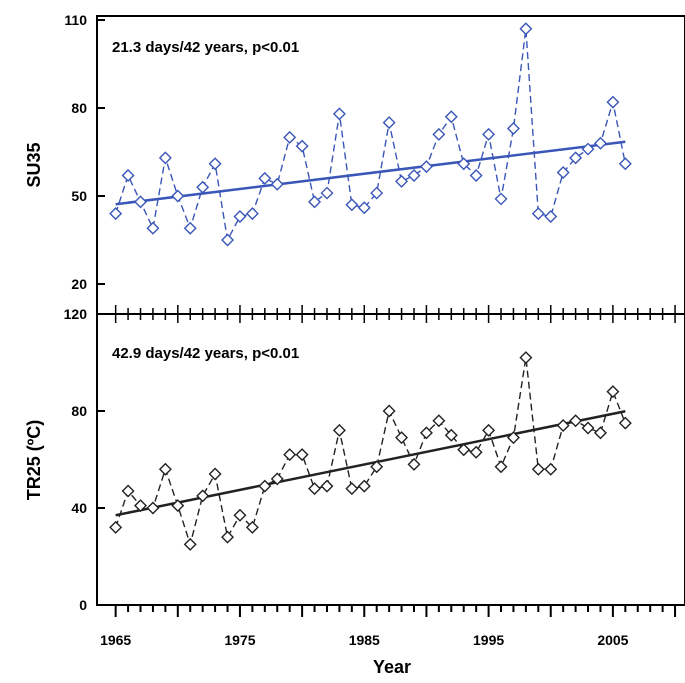  I want to click on x-axis-label: Year, so click(392, 667).